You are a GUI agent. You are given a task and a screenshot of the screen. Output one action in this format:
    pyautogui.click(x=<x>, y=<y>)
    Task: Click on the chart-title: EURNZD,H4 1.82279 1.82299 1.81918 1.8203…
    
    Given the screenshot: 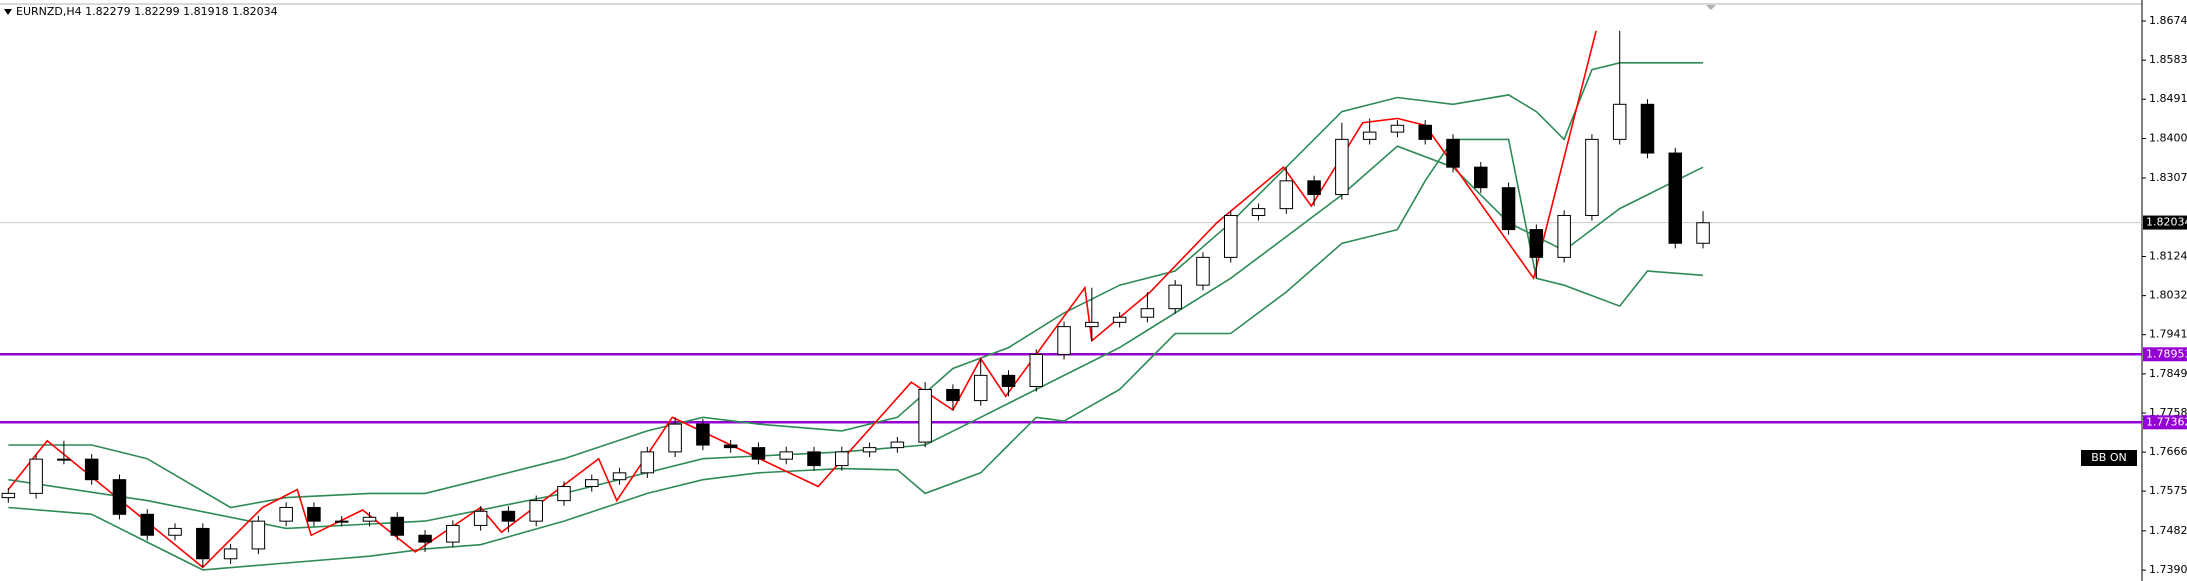 What is the action you would take?
    pyautogui.click(x=147, y=11)
    